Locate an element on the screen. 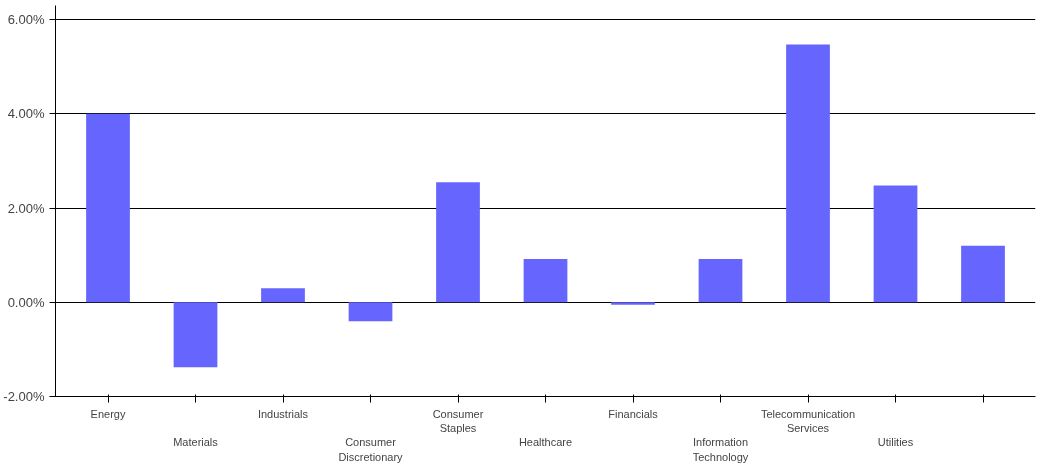  x-tick-label: Consumer Staples is located at coordinates (458, 420).